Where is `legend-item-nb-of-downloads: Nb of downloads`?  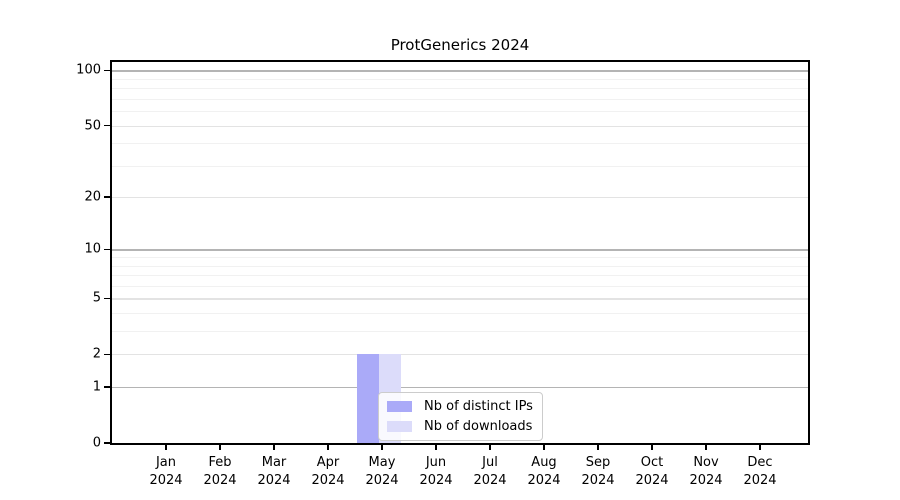
legend-item-nb-of-downloads: Nb of downloads is located at coordinates (460, 426).